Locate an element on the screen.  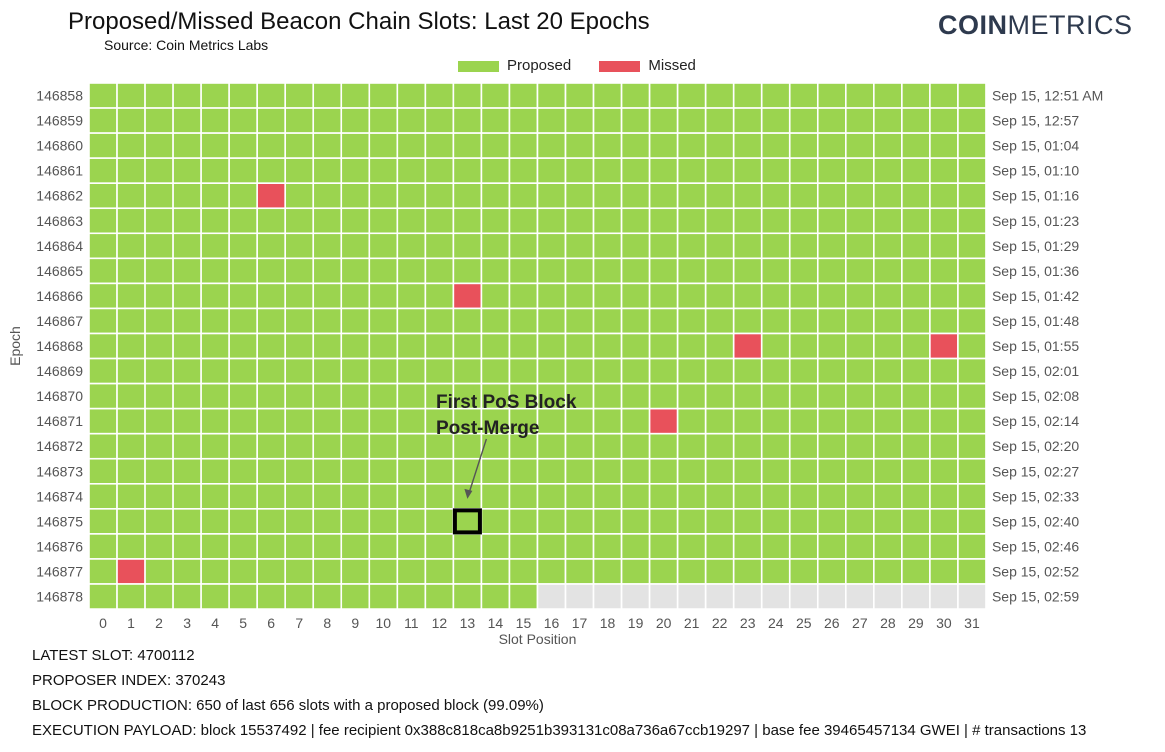
epoch-time-label: Sep 15, 02:52 is located at coordinates (1035, 571).